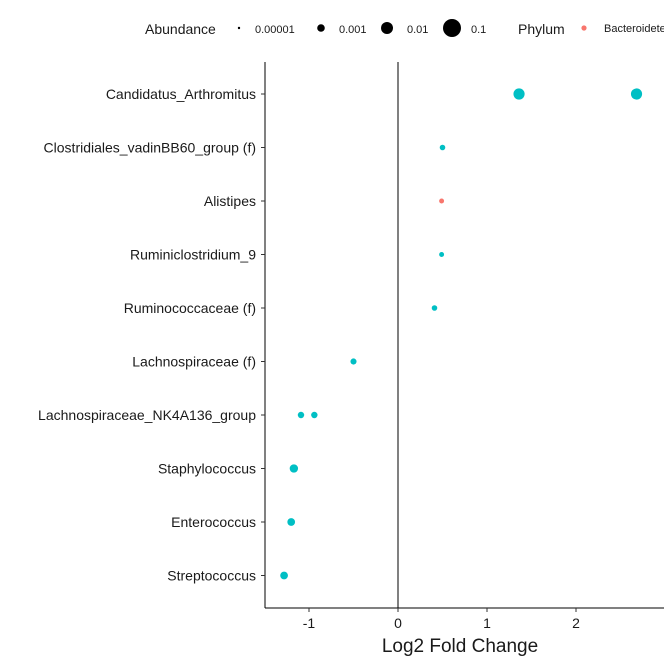 The height and width of the screenshot is (664, 664). I want to click on y-tick-label: Candidatus_Arthromitus, so click(181, 94).